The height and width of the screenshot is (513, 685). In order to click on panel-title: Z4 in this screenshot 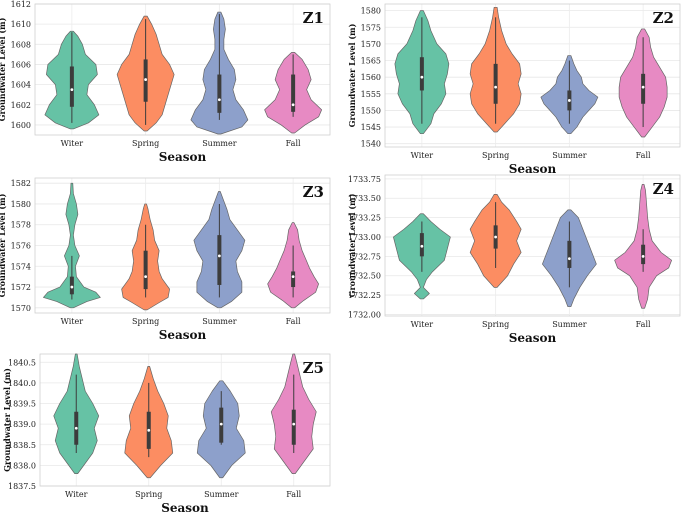, I will do `click(663, 189)`.